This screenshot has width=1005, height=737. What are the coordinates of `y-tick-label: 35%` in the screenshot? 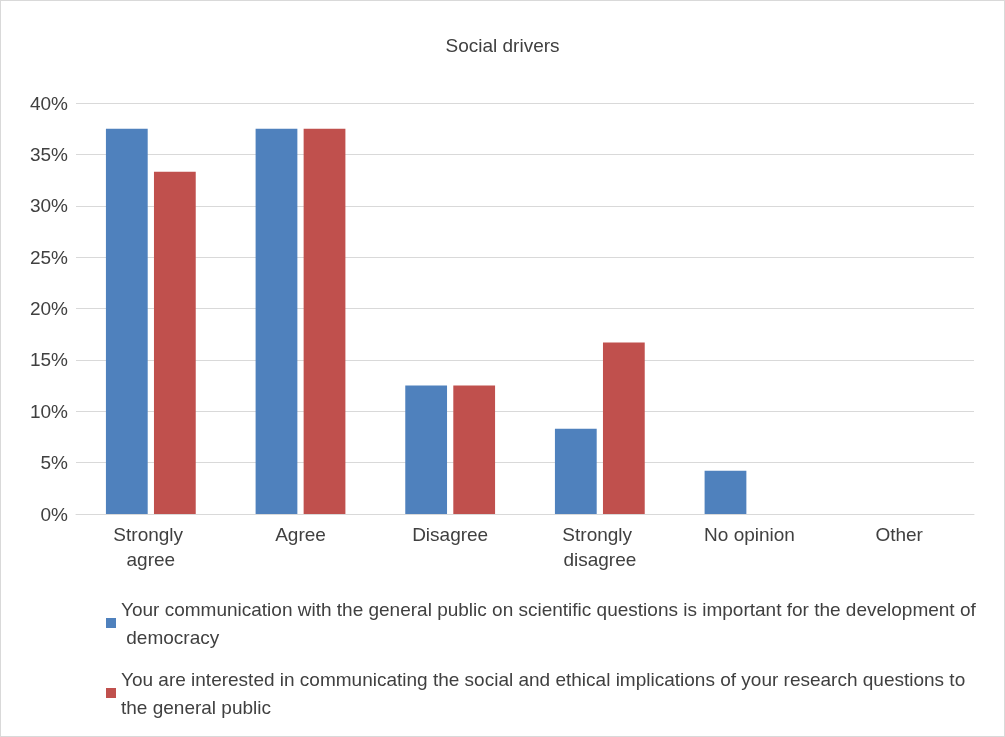 It's located at (49, 154).